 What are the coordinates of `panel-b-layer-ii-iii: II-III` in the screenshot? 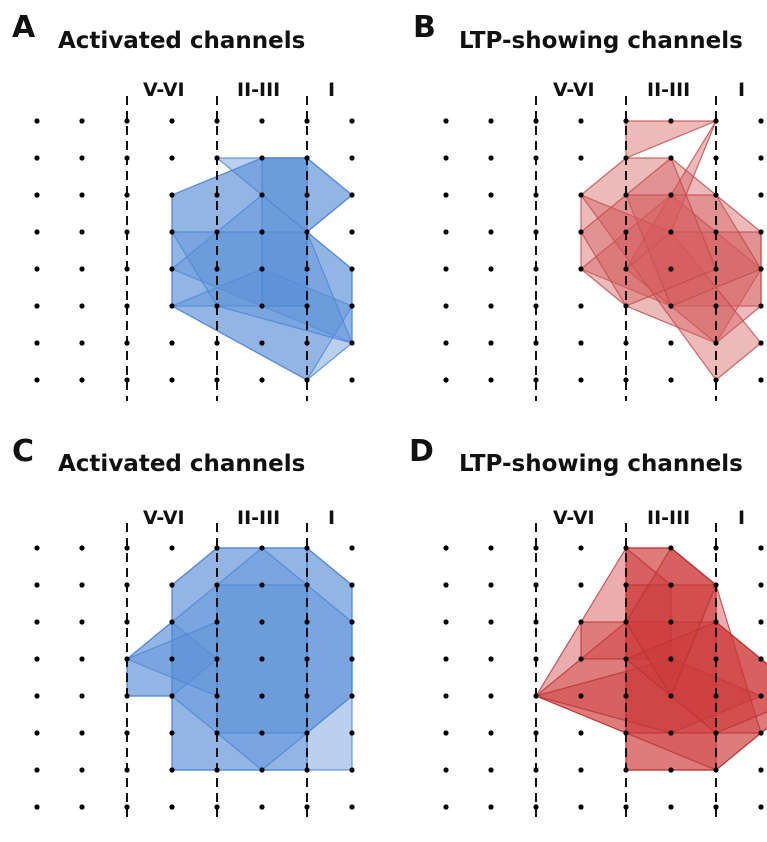 It's located at (669, 90).